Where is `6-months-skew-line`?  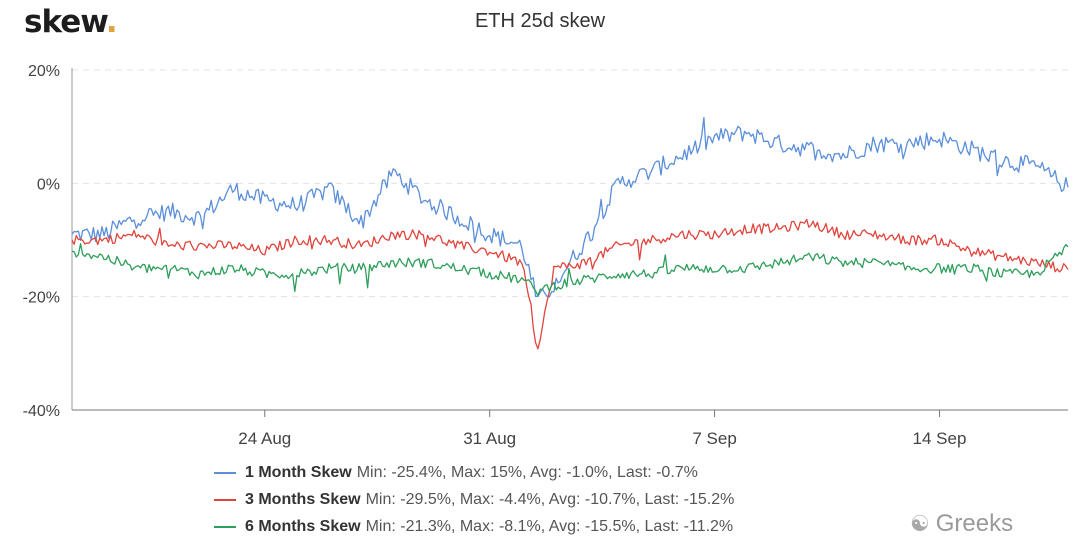
6-months-skew-line is located at coordinates (570, 270).